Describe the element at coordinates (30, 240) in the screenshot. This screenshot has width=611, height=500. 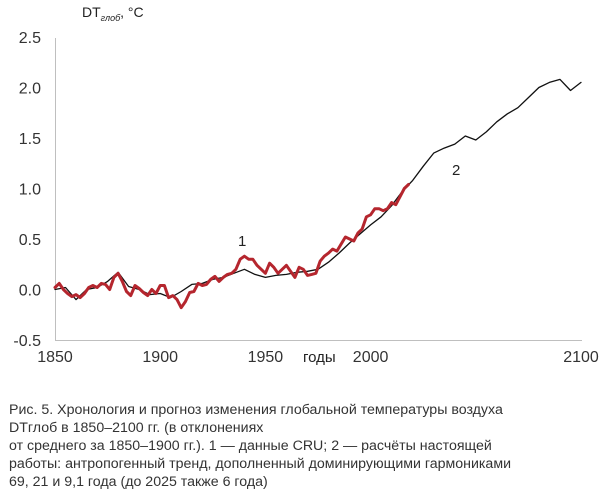
I see `y-tick-label: 0.5` at that location.